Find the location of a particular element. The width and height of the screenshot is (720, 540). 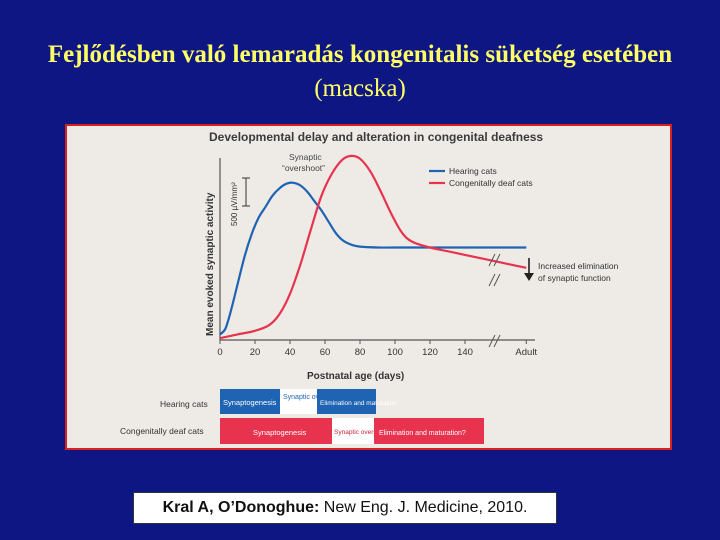

annotation-elimination-2: of synaptic function is located at coordinates (574, 278).